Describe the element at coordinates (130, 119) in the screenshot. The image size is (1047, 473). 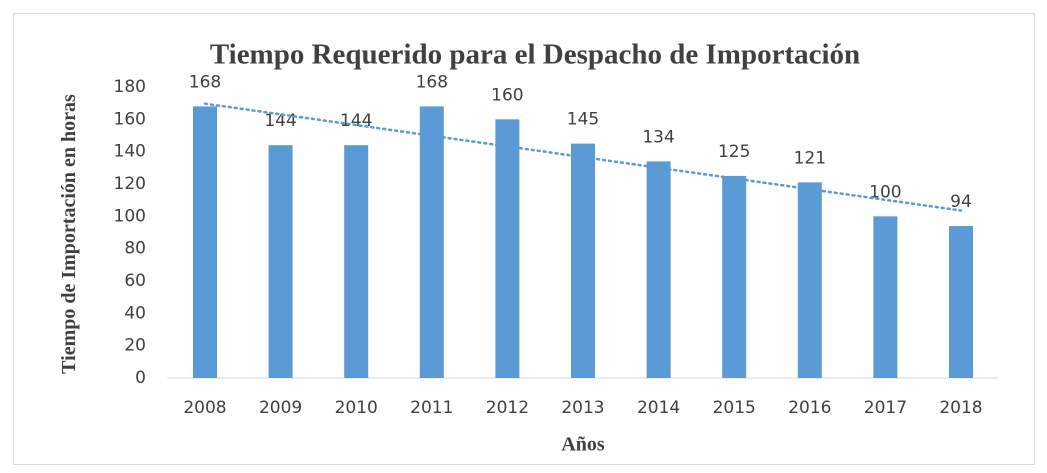
I see `y-tick-label: 160` at that location.